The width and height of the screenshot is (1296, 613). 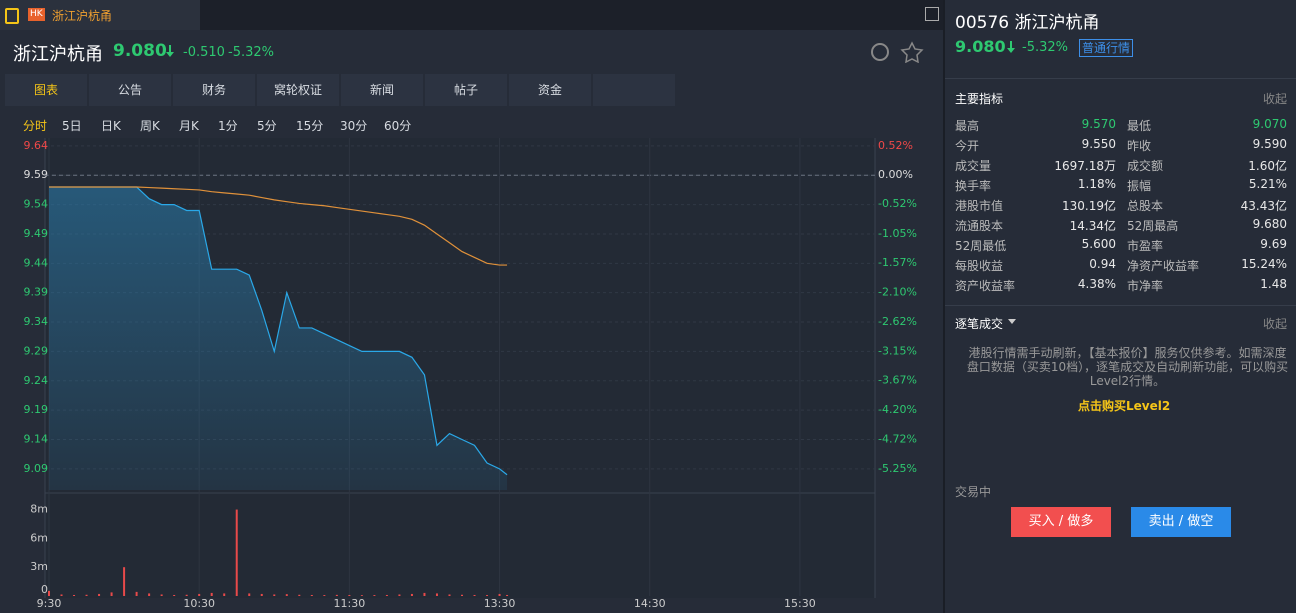 What do you see at coordinates (298, 90) in the screenshot?
I see `nav-tab: 窝轮权证` at bounding box center [298, 90].